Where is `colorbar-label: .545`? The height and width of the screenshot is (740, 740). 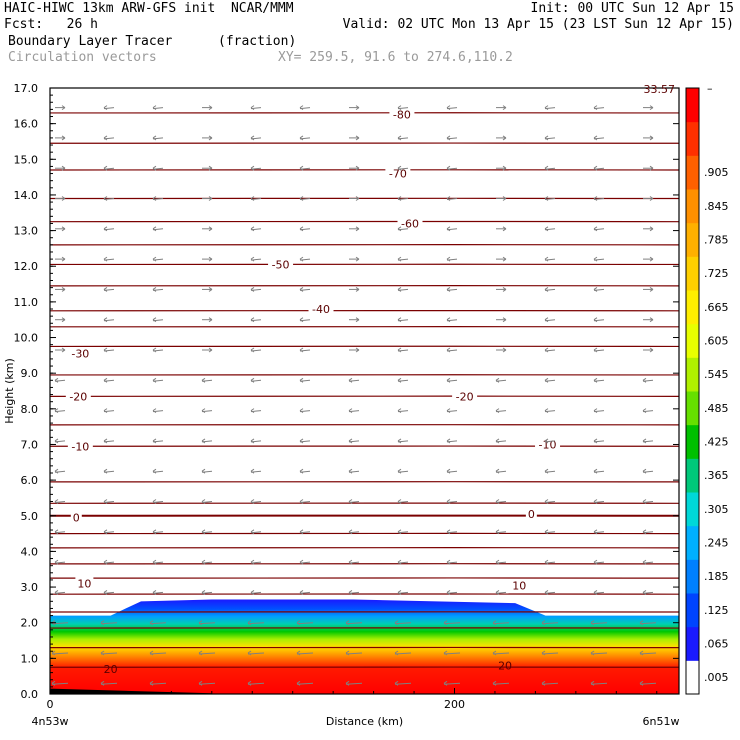
colorbar-label: .545 is located at coordinates (716, 374).